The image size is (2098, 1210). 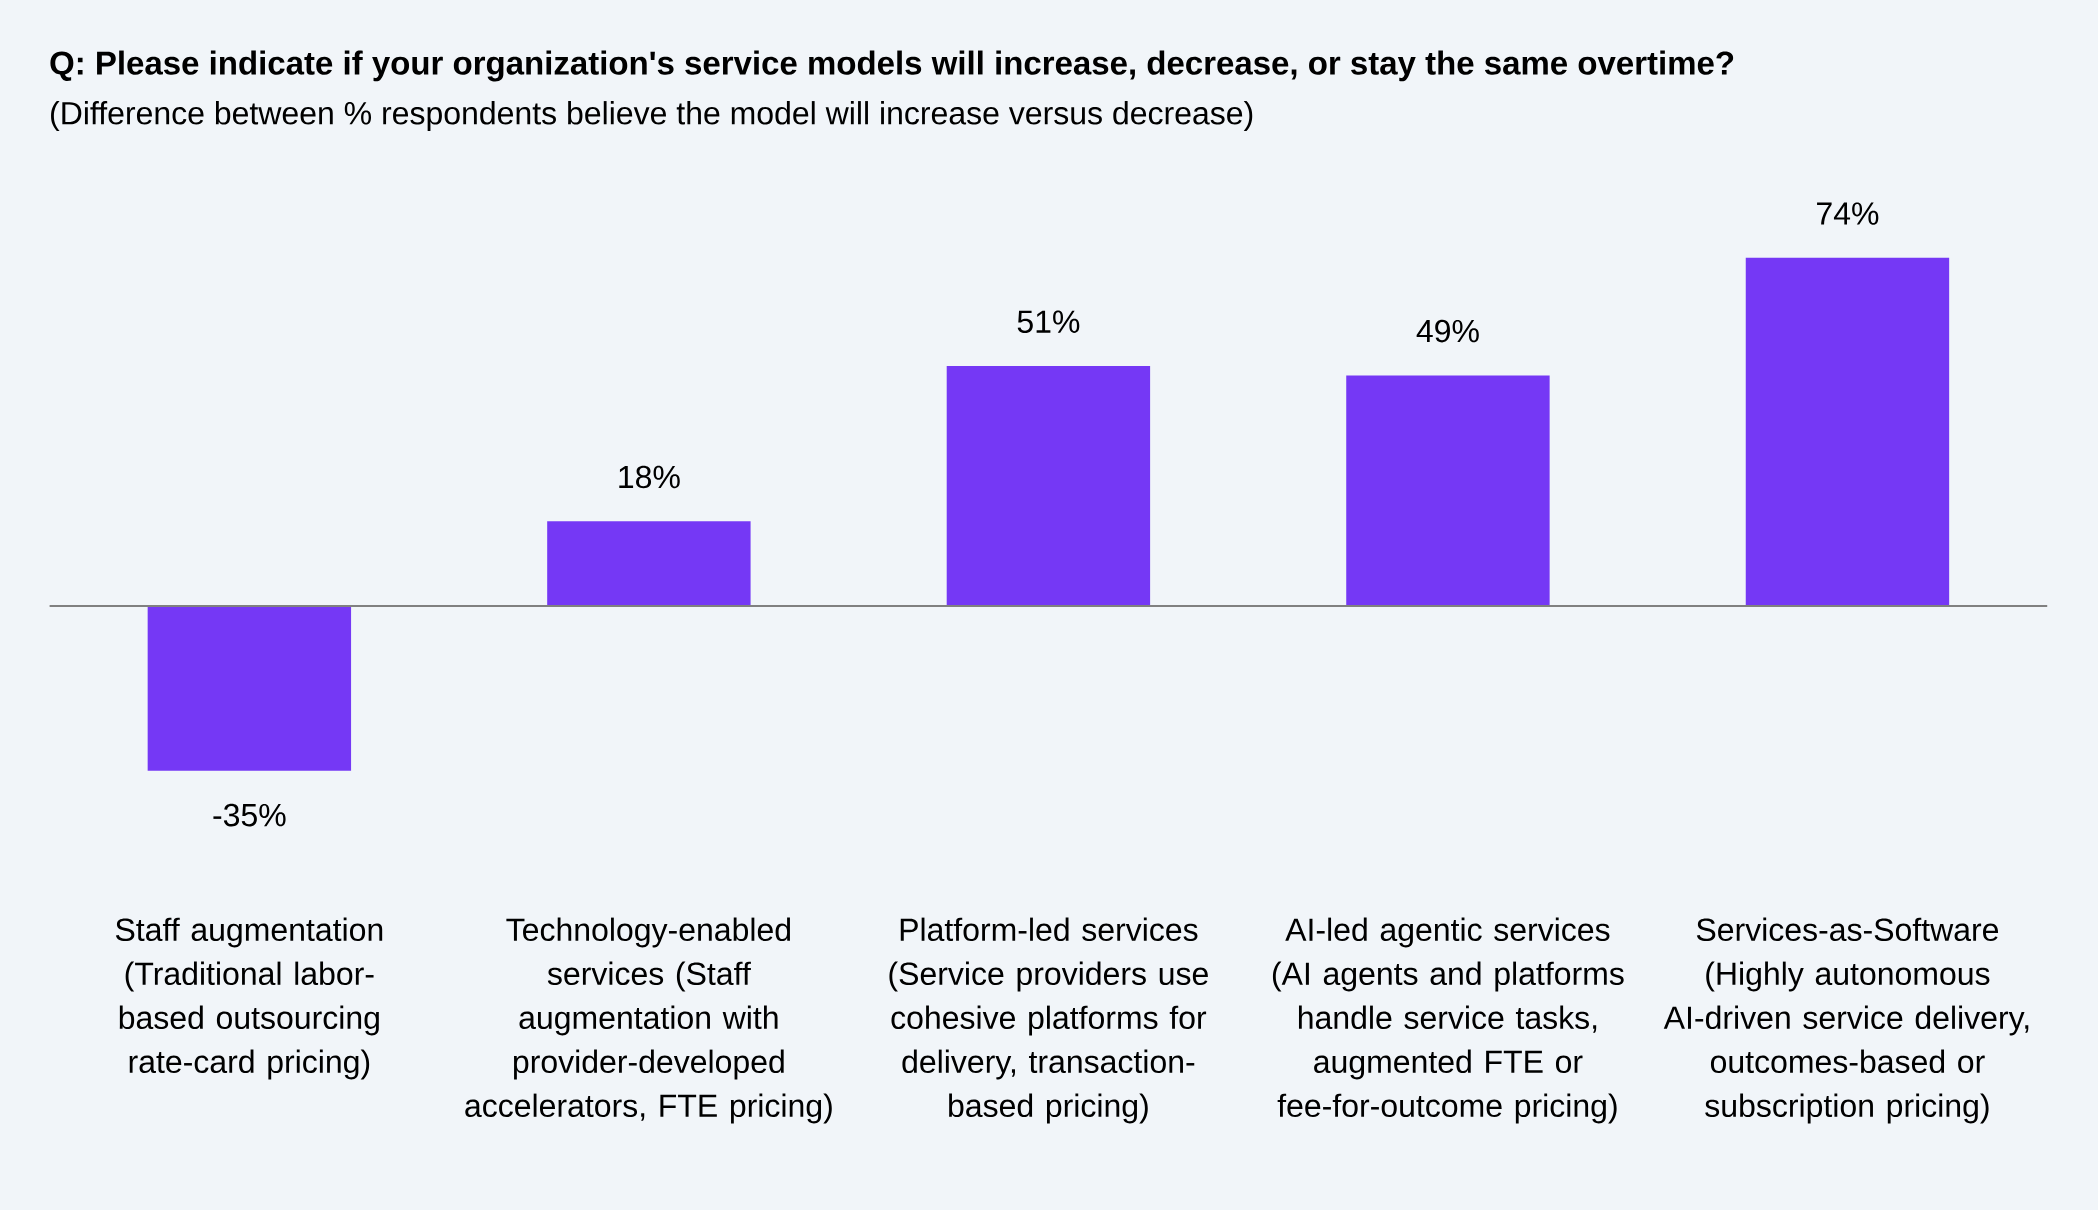 What do you see at coordinates (1048, 1020) in the screenshot?
I see `x-tick-label: Platform-led services (Service providers use cohesive platforms for delivery, transaction-based pricing)` at bounding box center [1048, 1020].